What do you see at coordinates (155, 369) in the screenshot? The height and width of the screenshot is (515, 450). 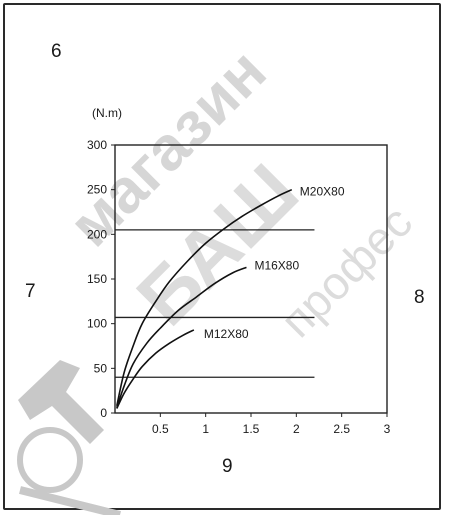 I see `series-line-m12x80` at bounding box center [155, 369].